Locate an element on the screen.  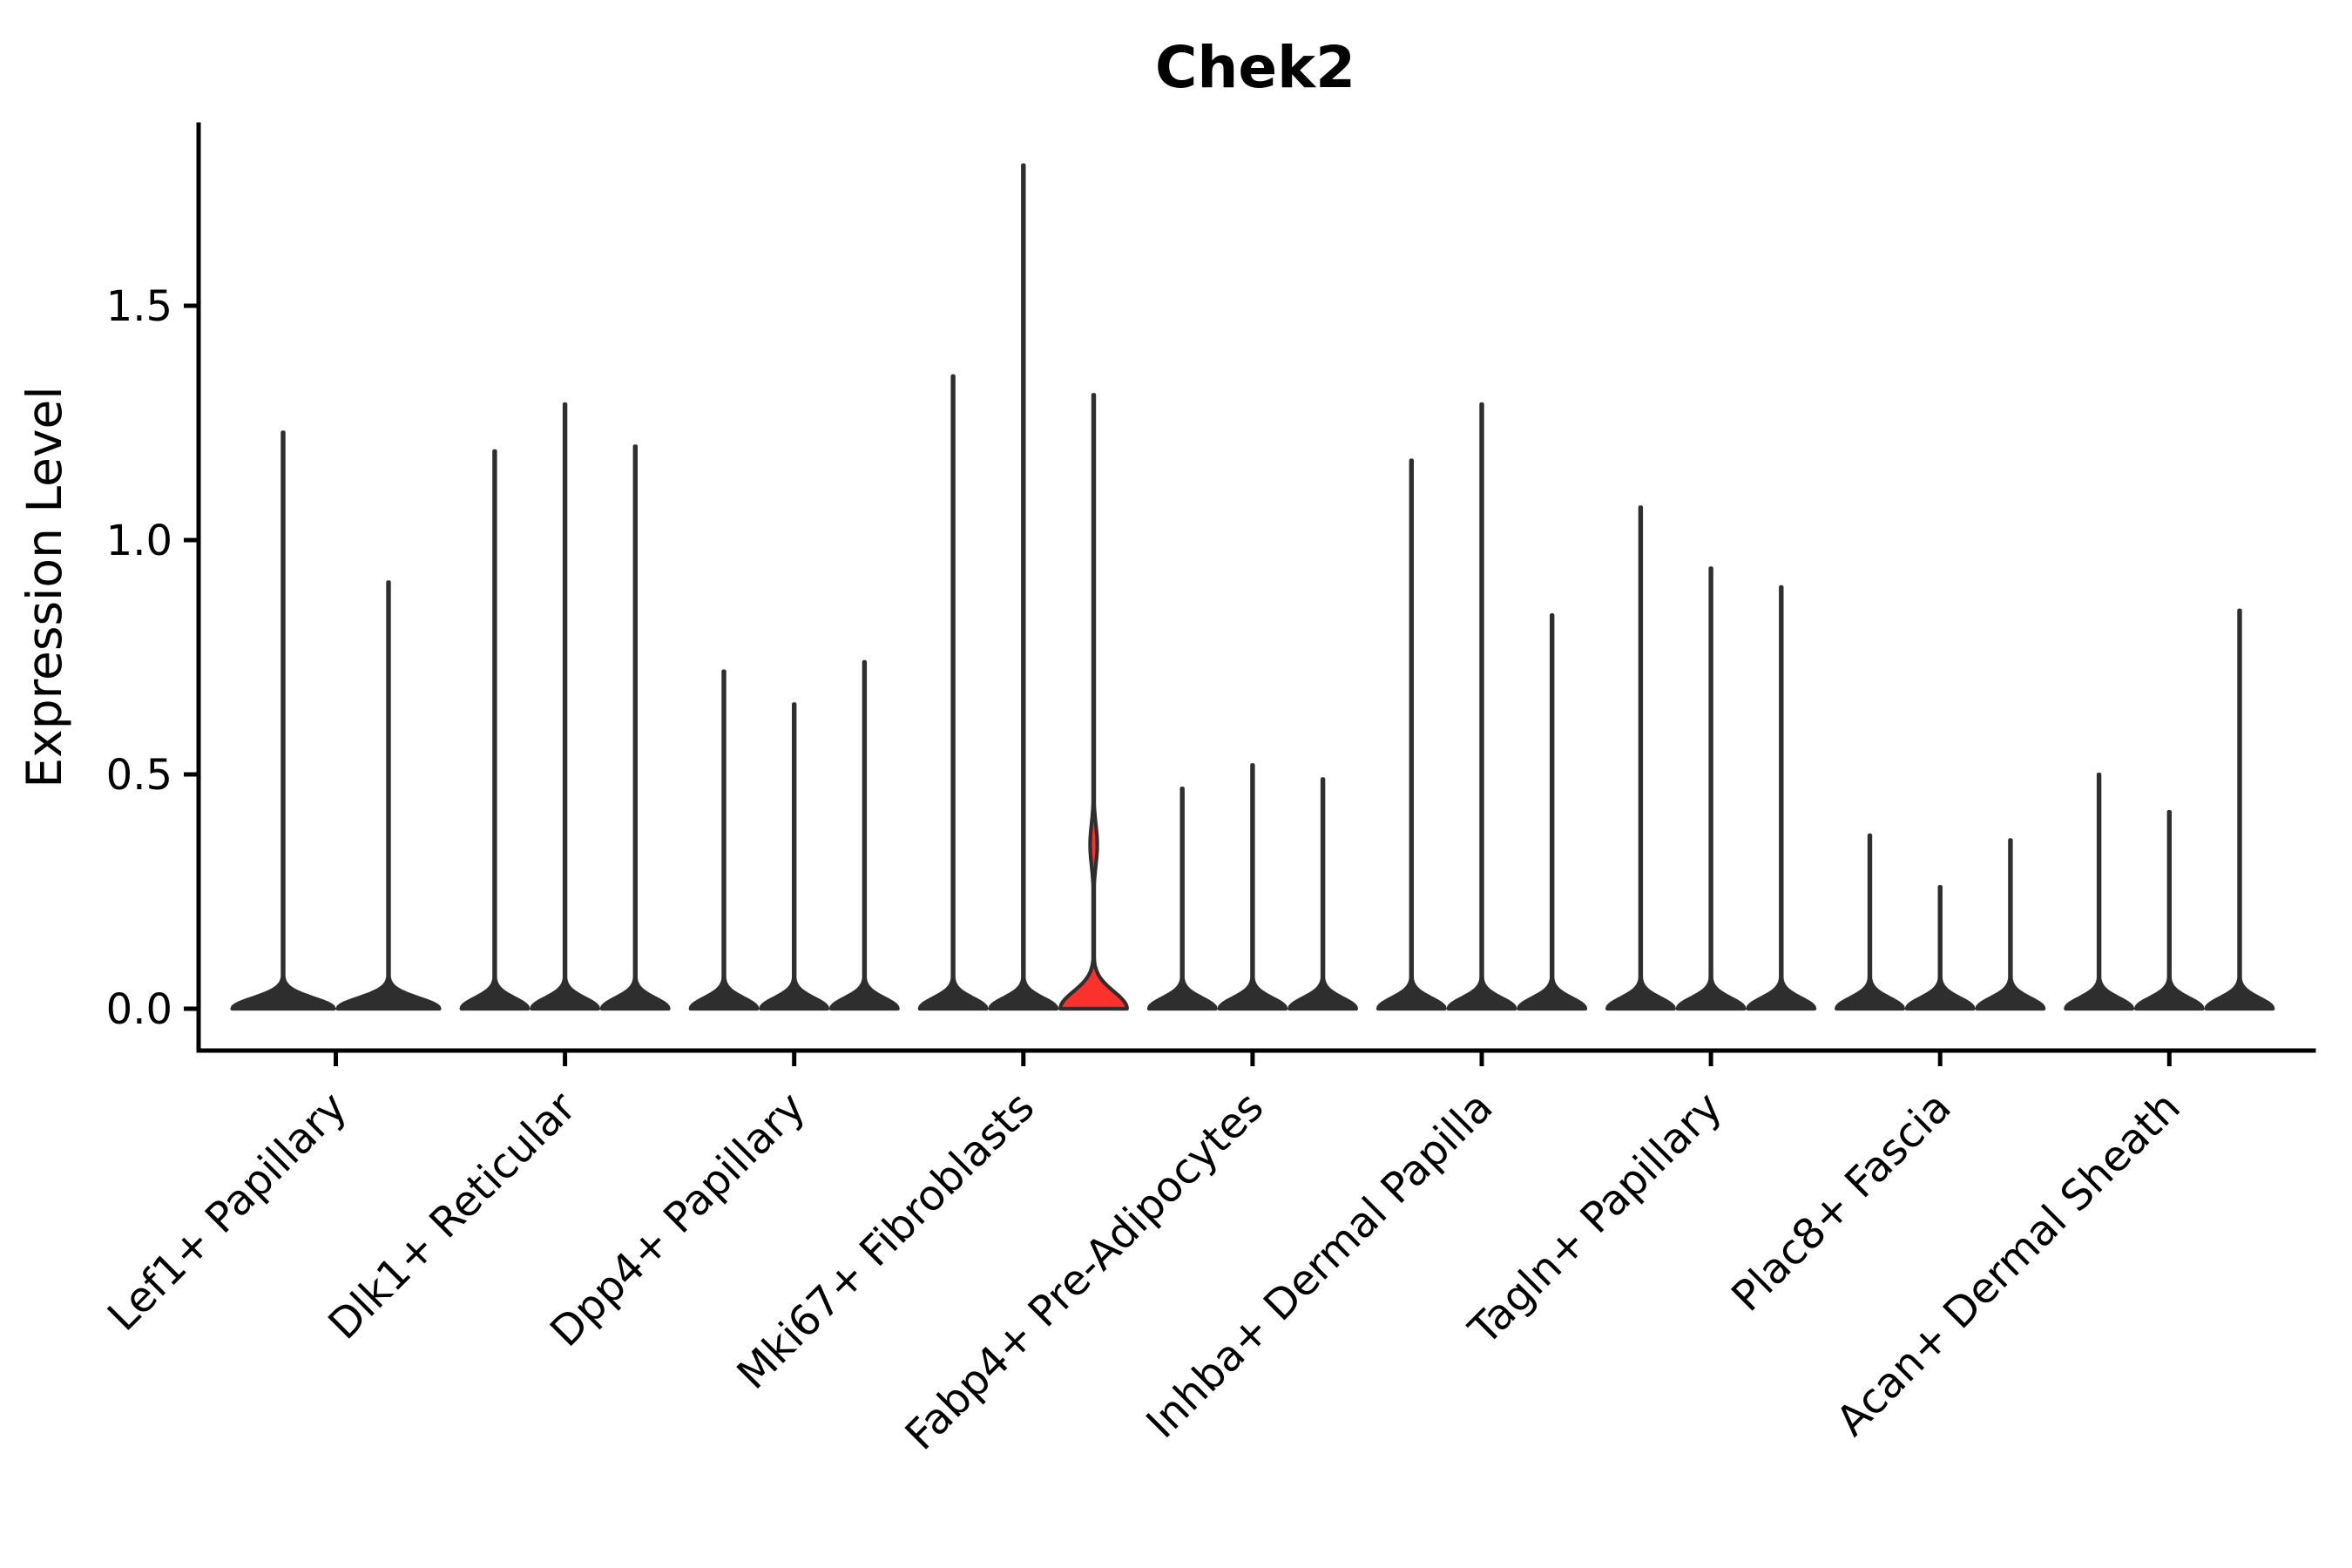
violin-highlighted is located at coordinates (1093, 702).